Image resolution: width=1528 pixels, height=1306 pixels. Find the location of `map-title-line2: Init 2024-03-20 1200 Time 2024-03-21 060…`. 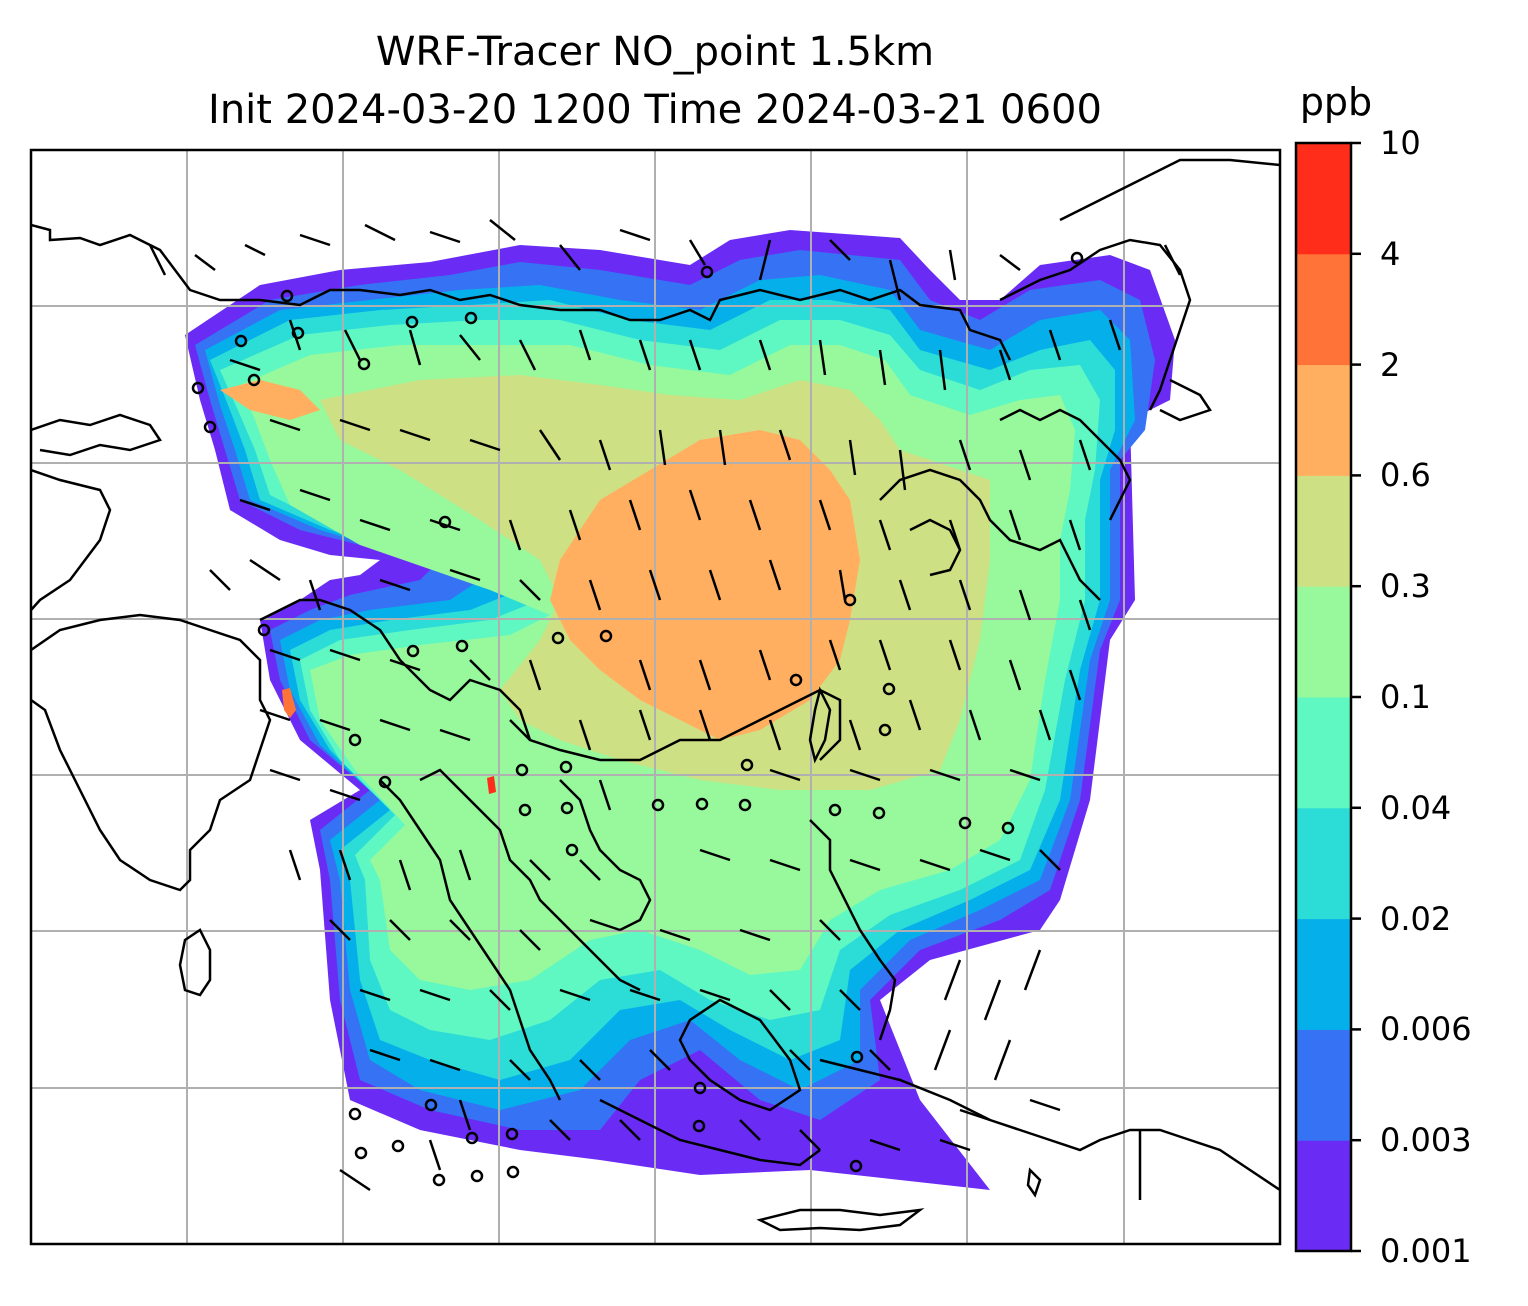

map-title-line2: Init 2024-03-20 1200 Time 2024-03-21 060… is located at coordinates (655, 110).